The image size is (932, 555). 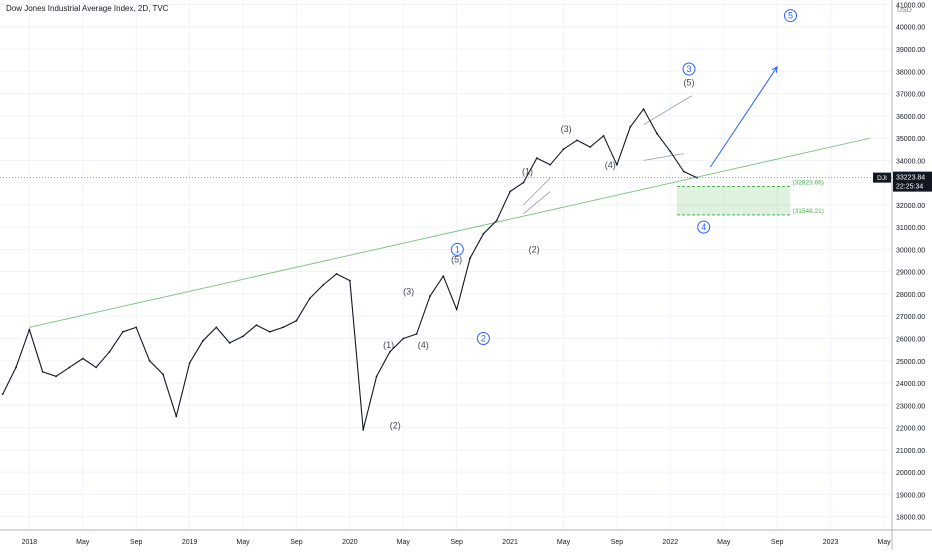 I want to click on y-tick-label-13: 31000.00, so click(x=910, y=228).